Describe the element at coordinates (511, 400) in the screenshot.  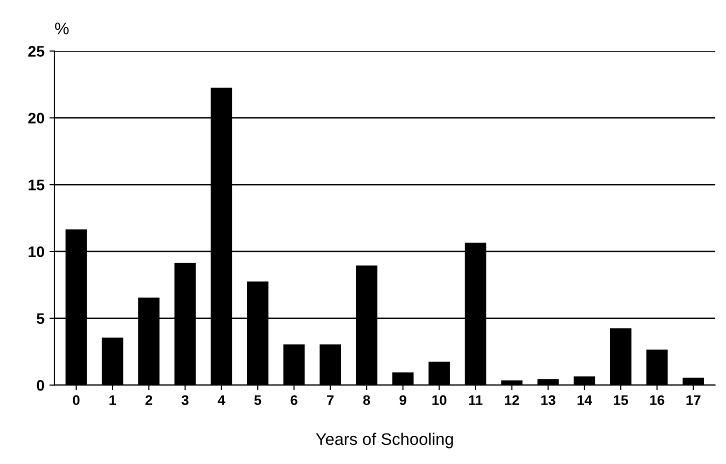
I see `x-tick-label: 12` at that location.